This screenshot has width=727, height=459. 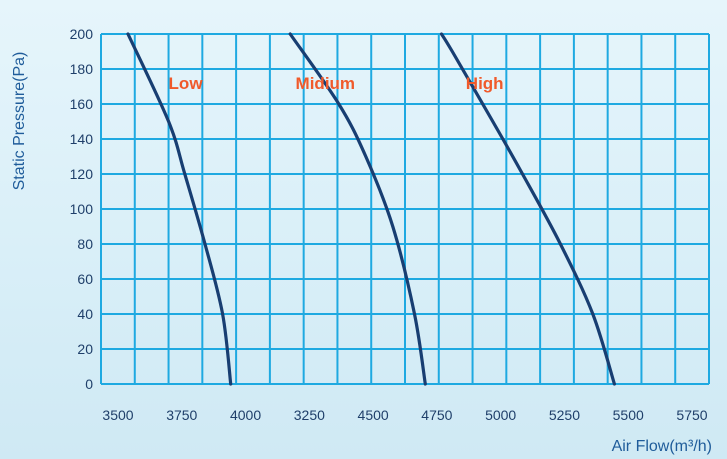 I want to click on y-tick-label: 200, so click(x=82, y=34).